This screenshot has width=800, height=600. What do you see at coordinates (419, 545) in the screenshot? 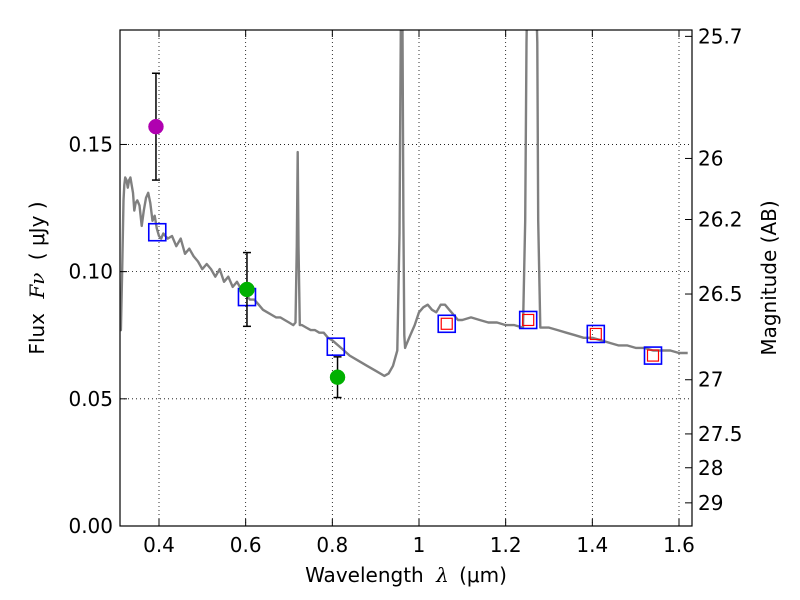
I see `x-tick-label: 1` at bounding box center [419, 545].